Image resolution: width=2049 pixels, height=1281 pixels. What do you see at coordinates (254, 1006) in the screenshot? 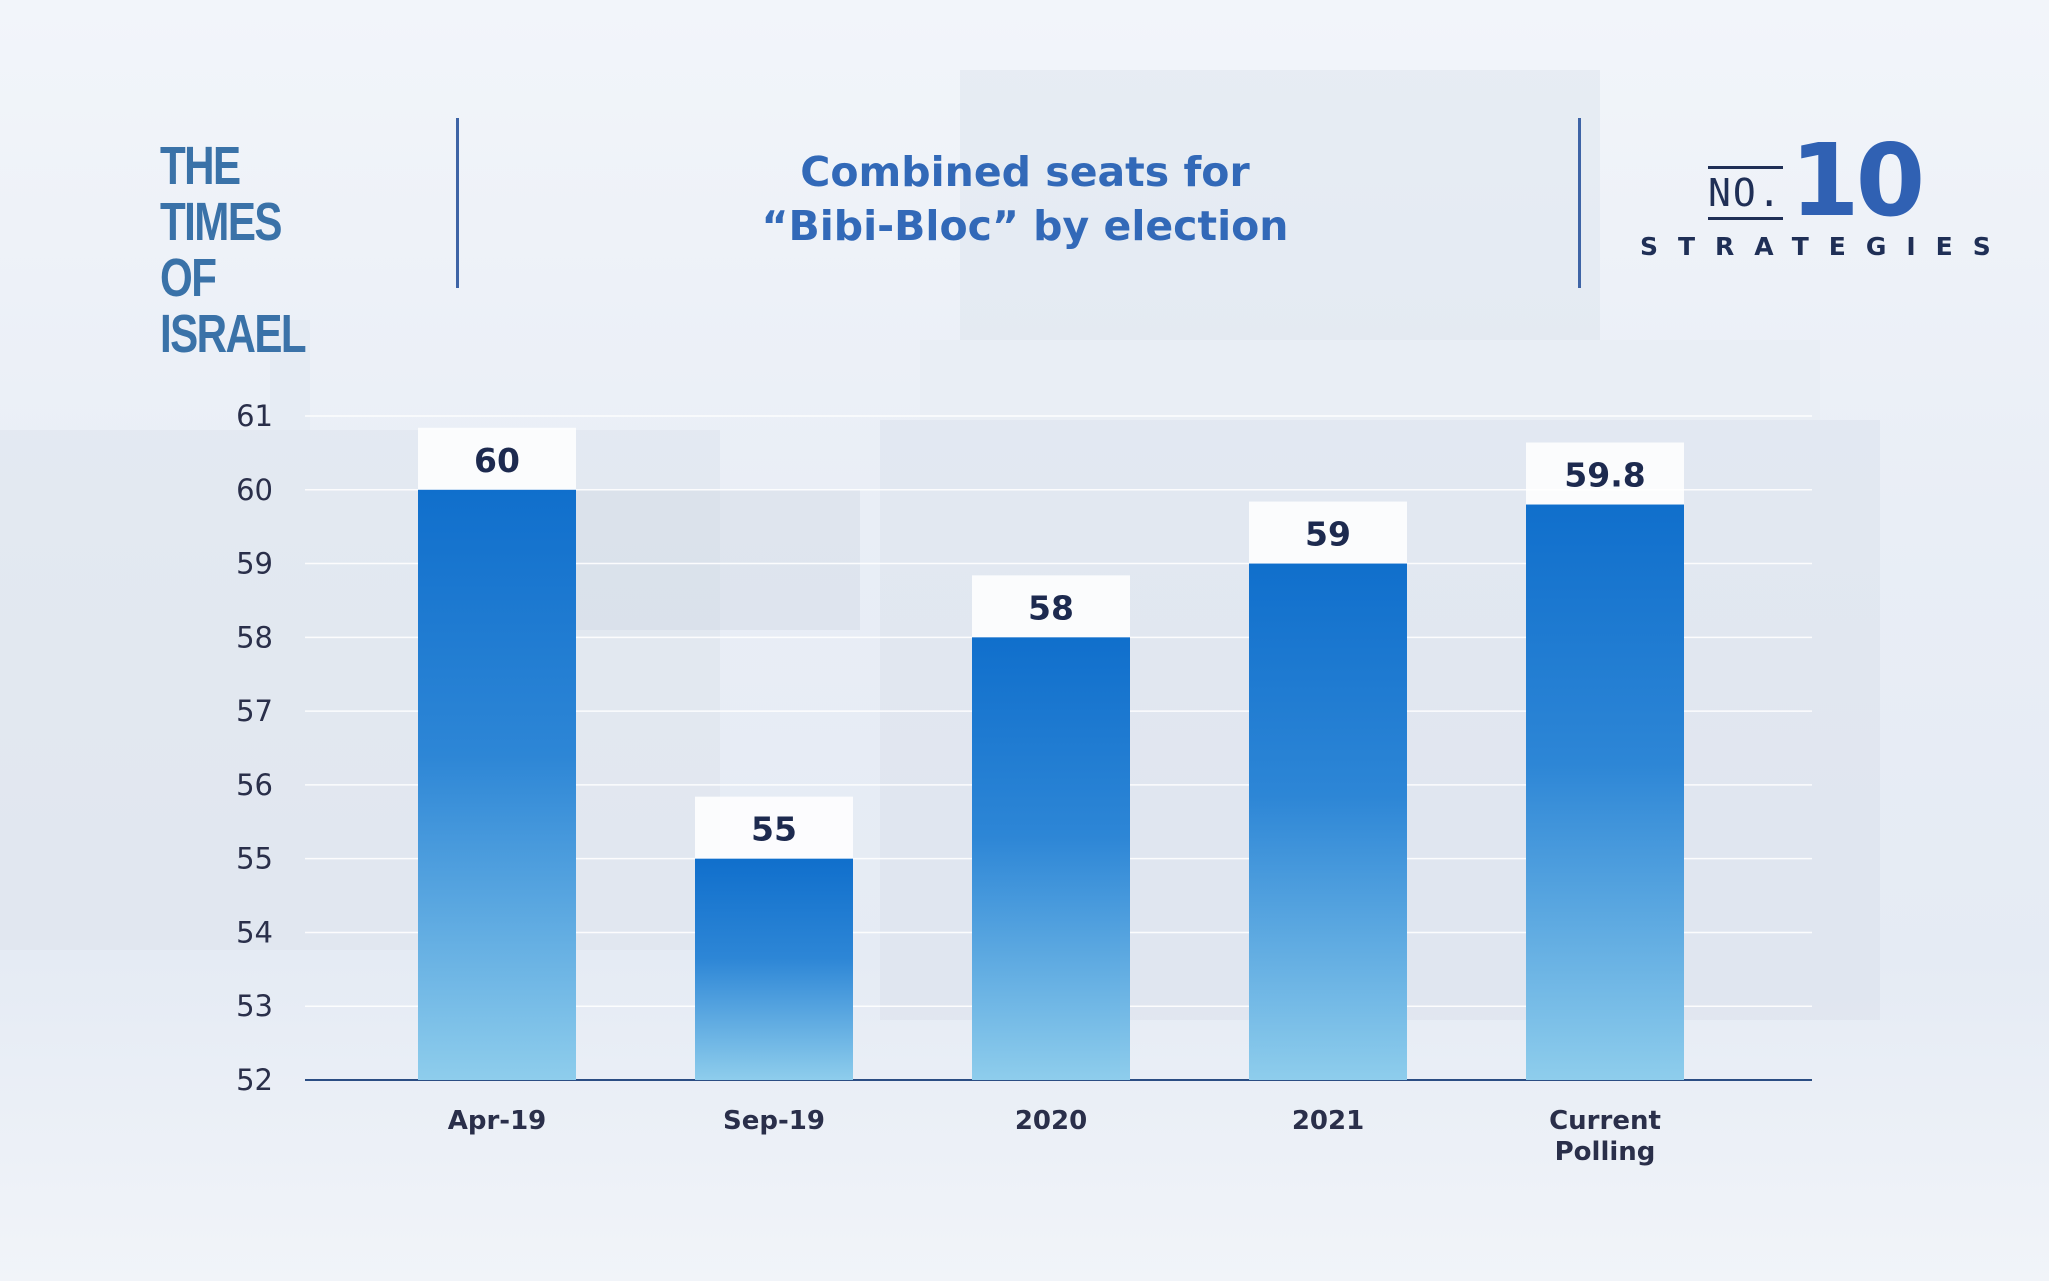
I see `y-tick-label: 53` at bounding box center [254, 1006].